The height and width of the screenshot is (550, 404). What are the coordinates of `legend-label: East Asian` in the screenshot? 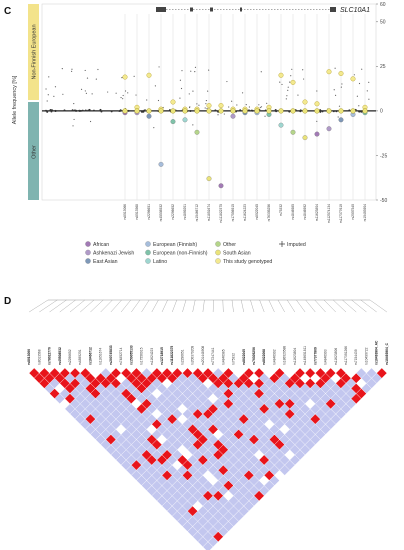 It's located at (105, 262).